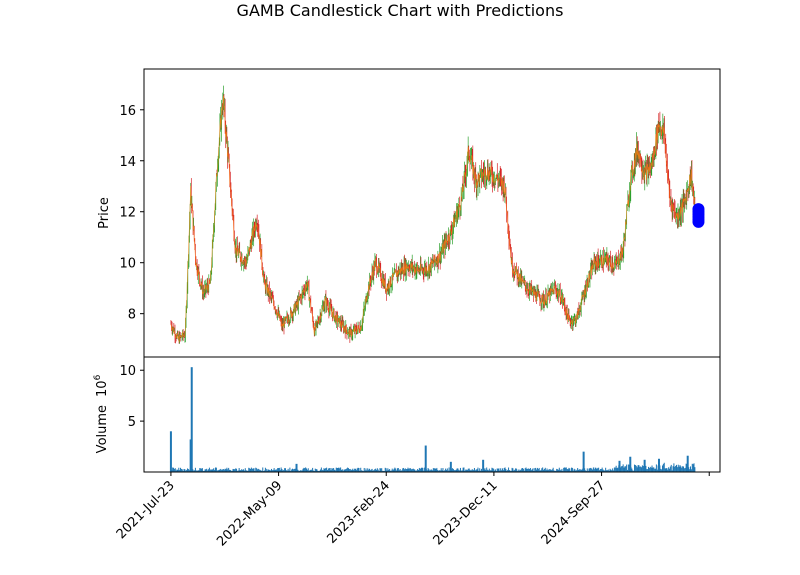 This screenshot has height=575, width=800. What do you see at coordinates (101, 413) in the screenshot?
I see `volume-y-label: Volume 106` at bounding box center [101, 413].